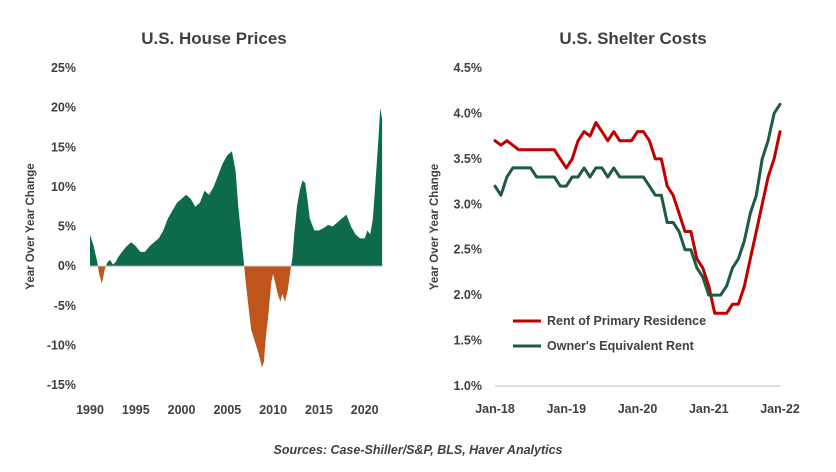 The height and width of the screenshot is (472, 836). Describe the element at coordinates (709, 409) in the screenshot. I see `shelter-costs-x-tick-label: Jan-21` at that location.